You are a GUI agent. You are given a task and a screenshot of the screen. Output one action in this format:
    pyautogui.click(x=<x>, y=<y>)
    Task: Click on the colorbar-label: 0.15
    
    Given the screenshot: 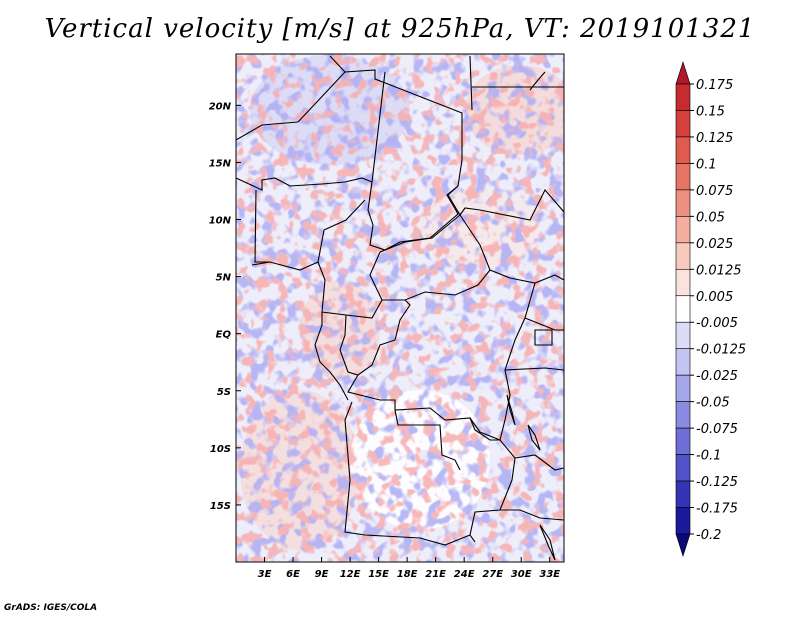 What is the action you would take?
    pyautogui.click(x=710, y=111)
    